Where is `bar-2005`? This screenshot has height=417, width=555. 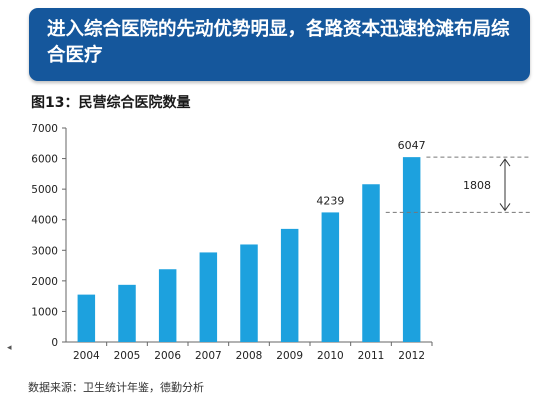 bar-2005 is located at coordinates (127, 313).